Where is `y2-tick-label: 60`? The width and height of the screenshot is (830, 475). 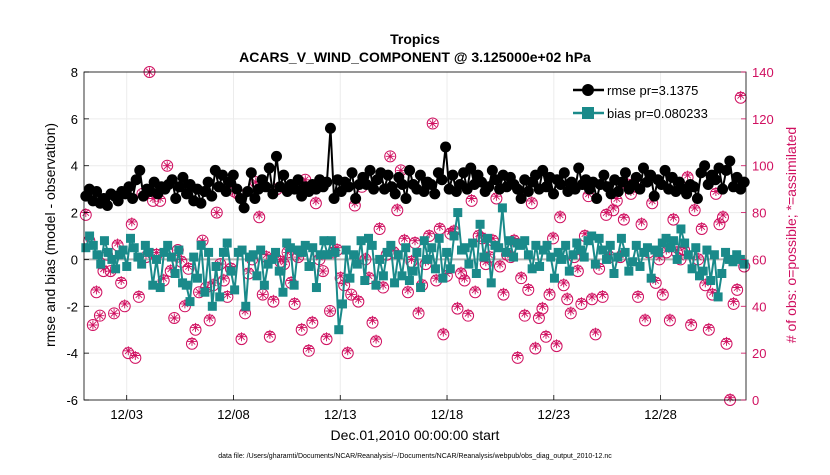
y2-tick-label: 60 is located at coordinates (759, 259).